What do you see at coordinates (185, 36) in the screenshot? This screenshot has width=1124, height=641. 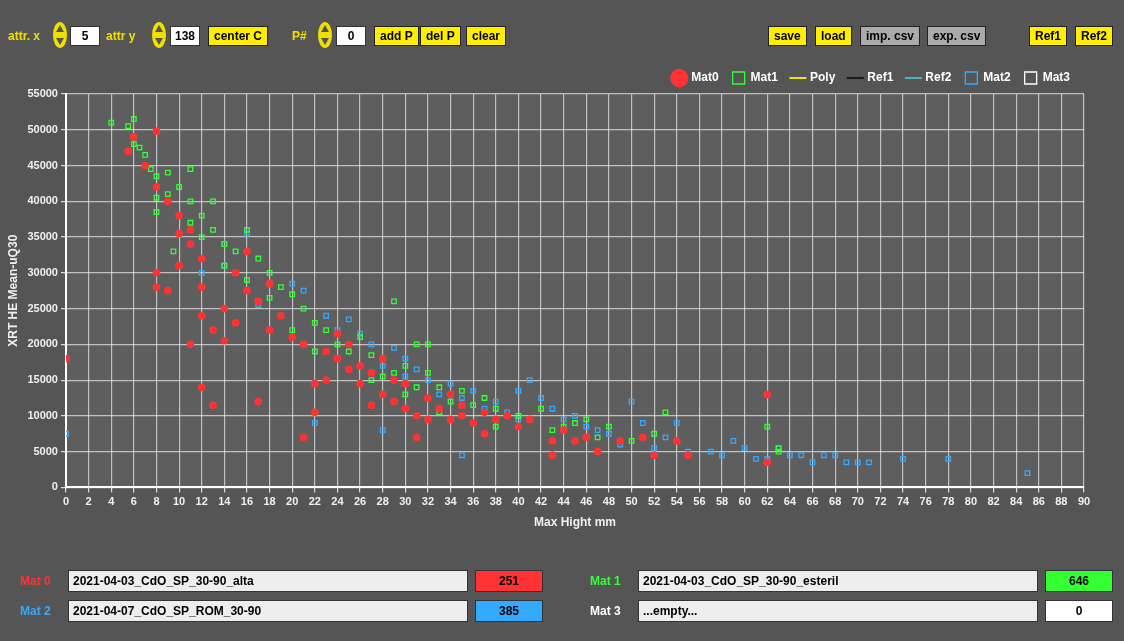 I see `text: 138` at bounding box center [185, 36].